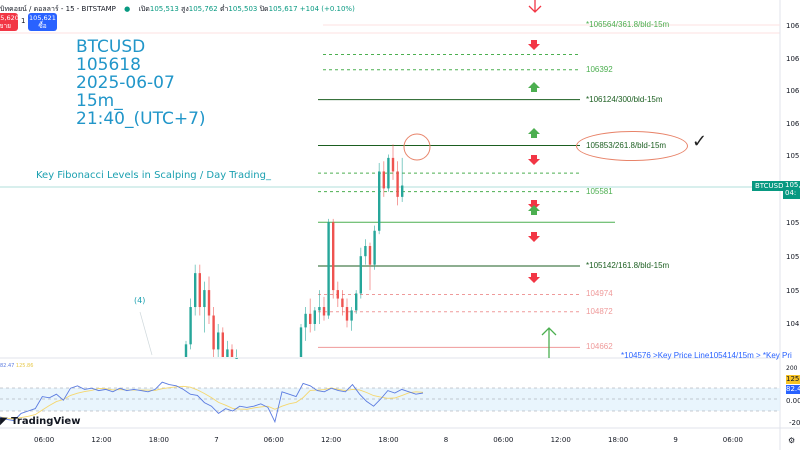 The width and height of the screenshot is (800, 450). I want to click on peak-circle, so click(417, 147).